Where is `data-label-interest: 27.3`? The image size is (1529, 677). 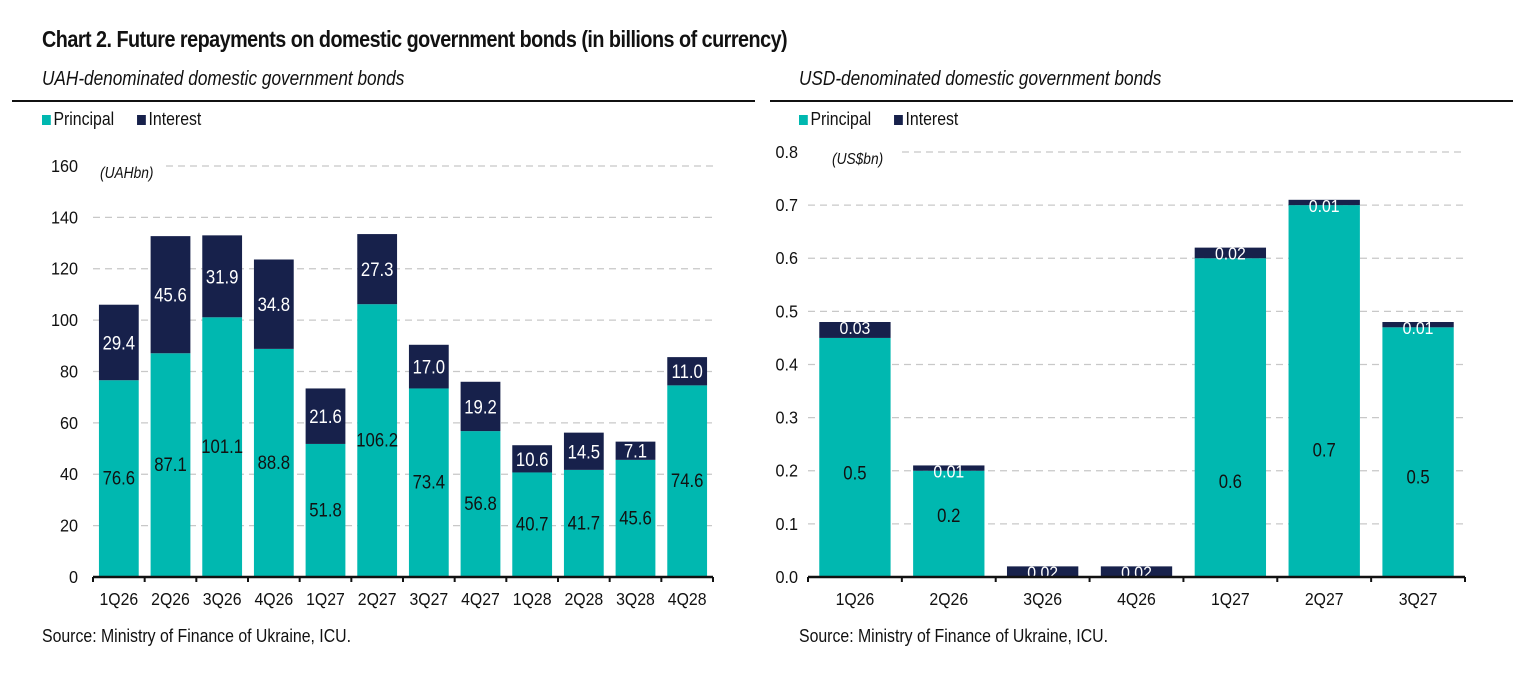 data-label-interest: 27.3 is located at coordinates (377, 269).